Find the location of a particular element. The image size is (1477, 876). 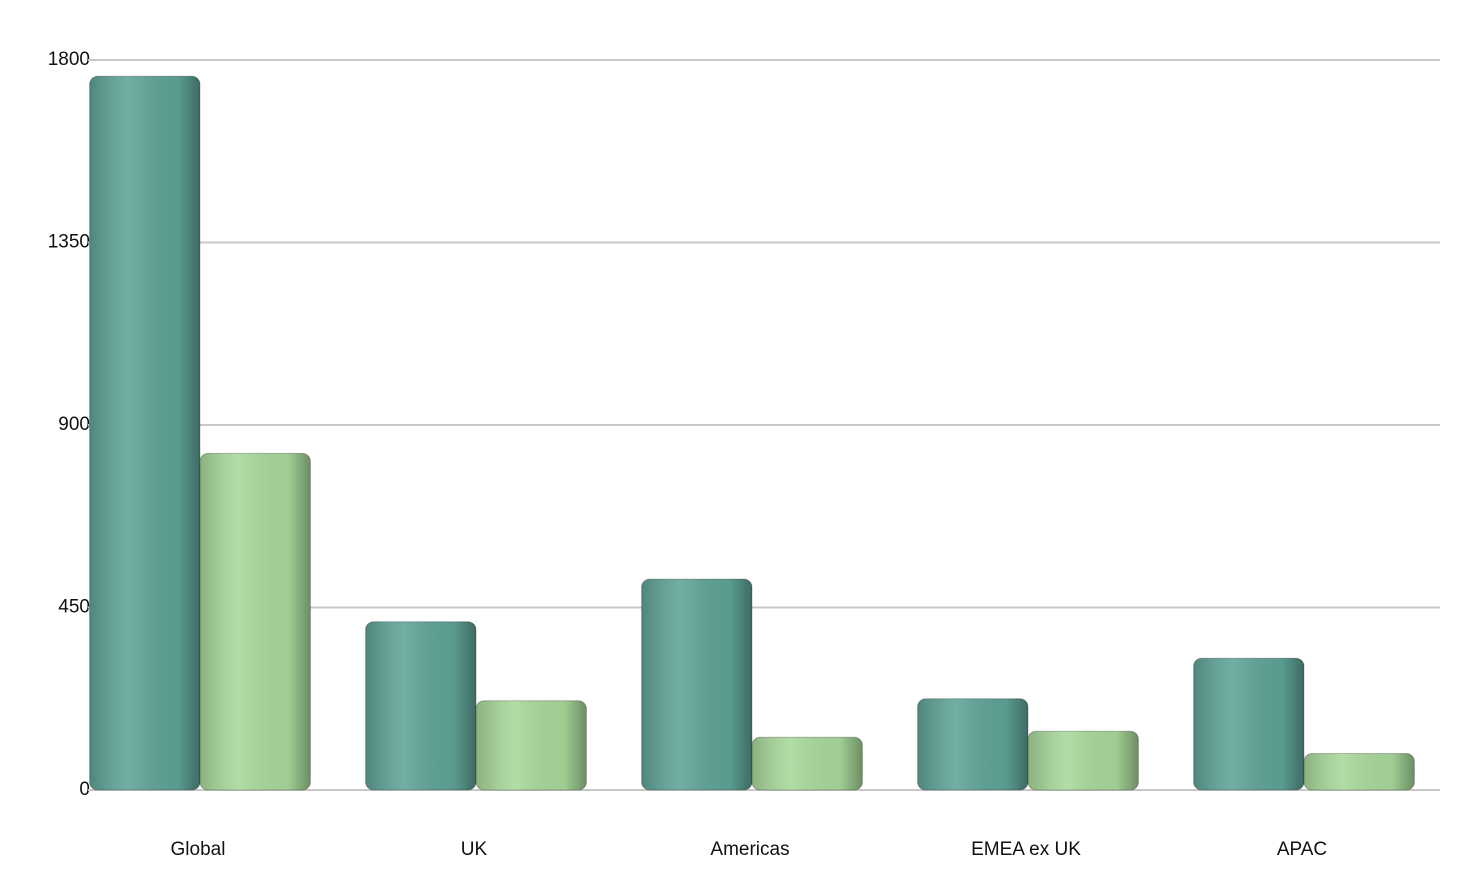

y-tick-label: 1350 is located at coordinates (69, 242).